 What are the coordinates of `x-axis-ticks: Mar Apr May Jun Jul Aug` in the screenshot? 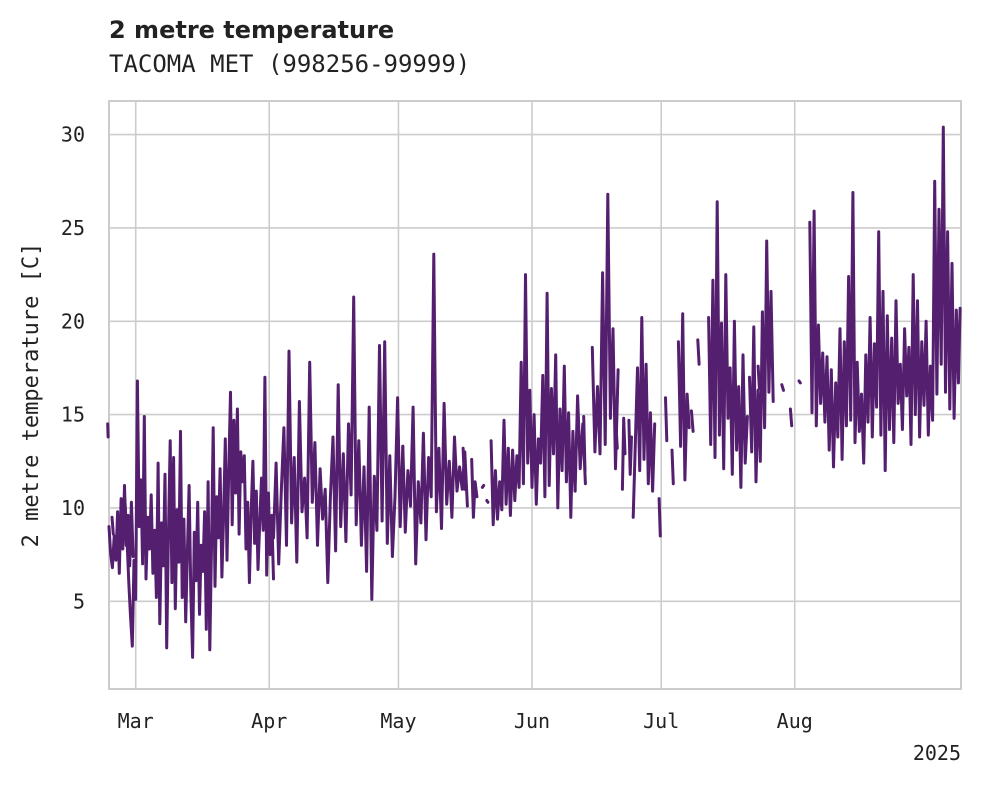 It's located at (465, 721).